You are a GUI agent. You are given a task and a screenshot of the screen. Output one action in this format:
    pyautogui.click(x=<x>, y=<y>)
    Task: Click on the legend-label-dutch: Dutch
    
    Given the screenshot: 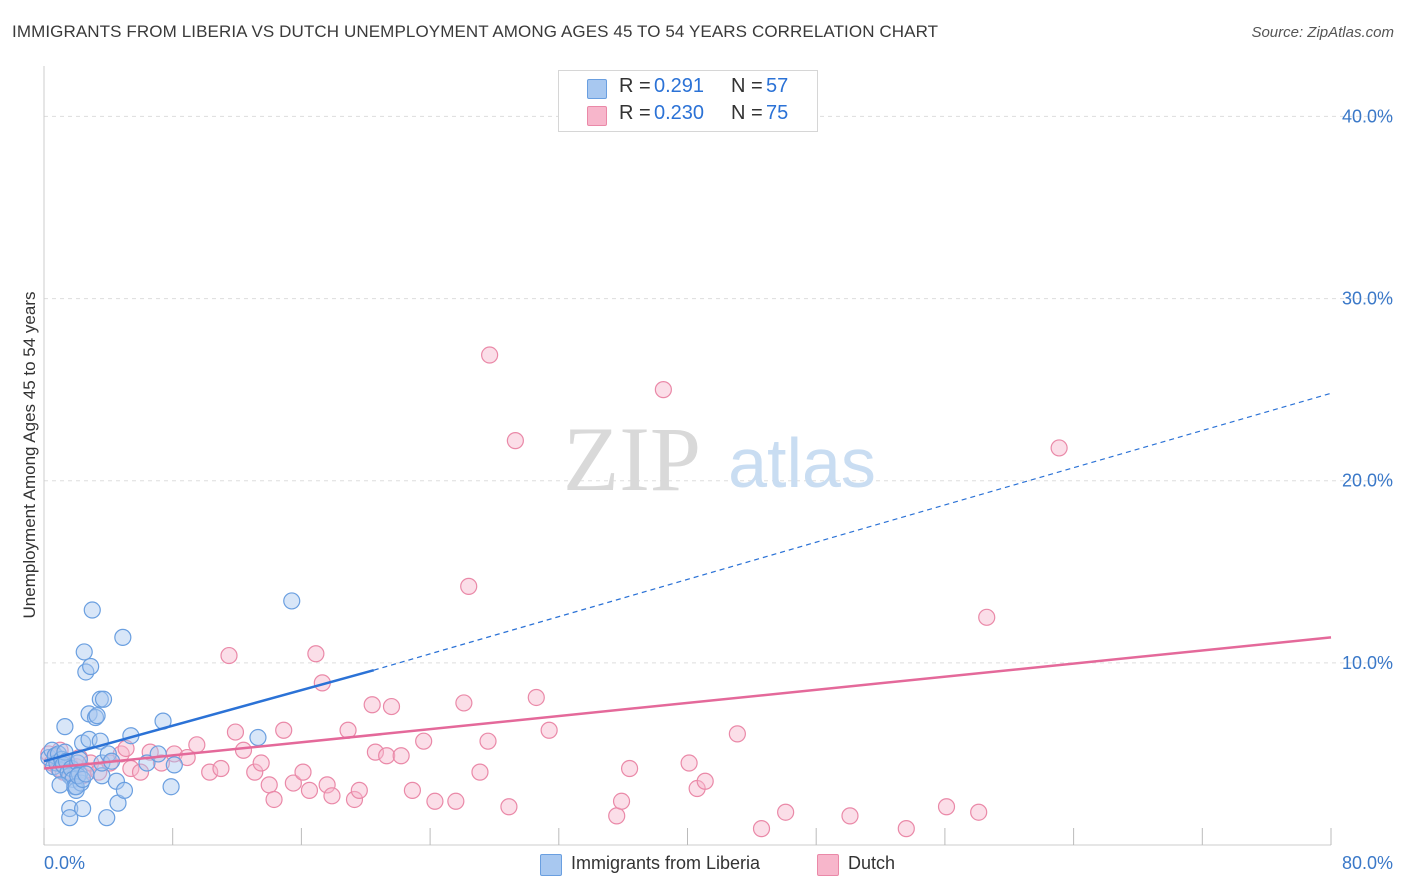 What is the action you would take?
    pyautogui.click(x=872, y=863)
    